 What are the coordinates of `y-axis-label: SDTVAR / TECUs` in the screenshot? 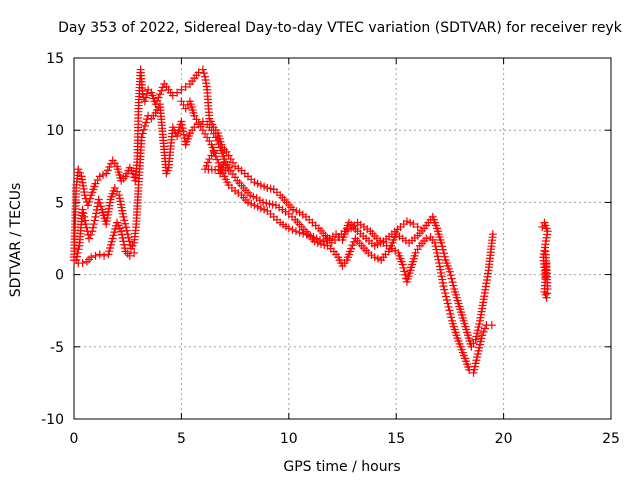 It's located at (16, 240).